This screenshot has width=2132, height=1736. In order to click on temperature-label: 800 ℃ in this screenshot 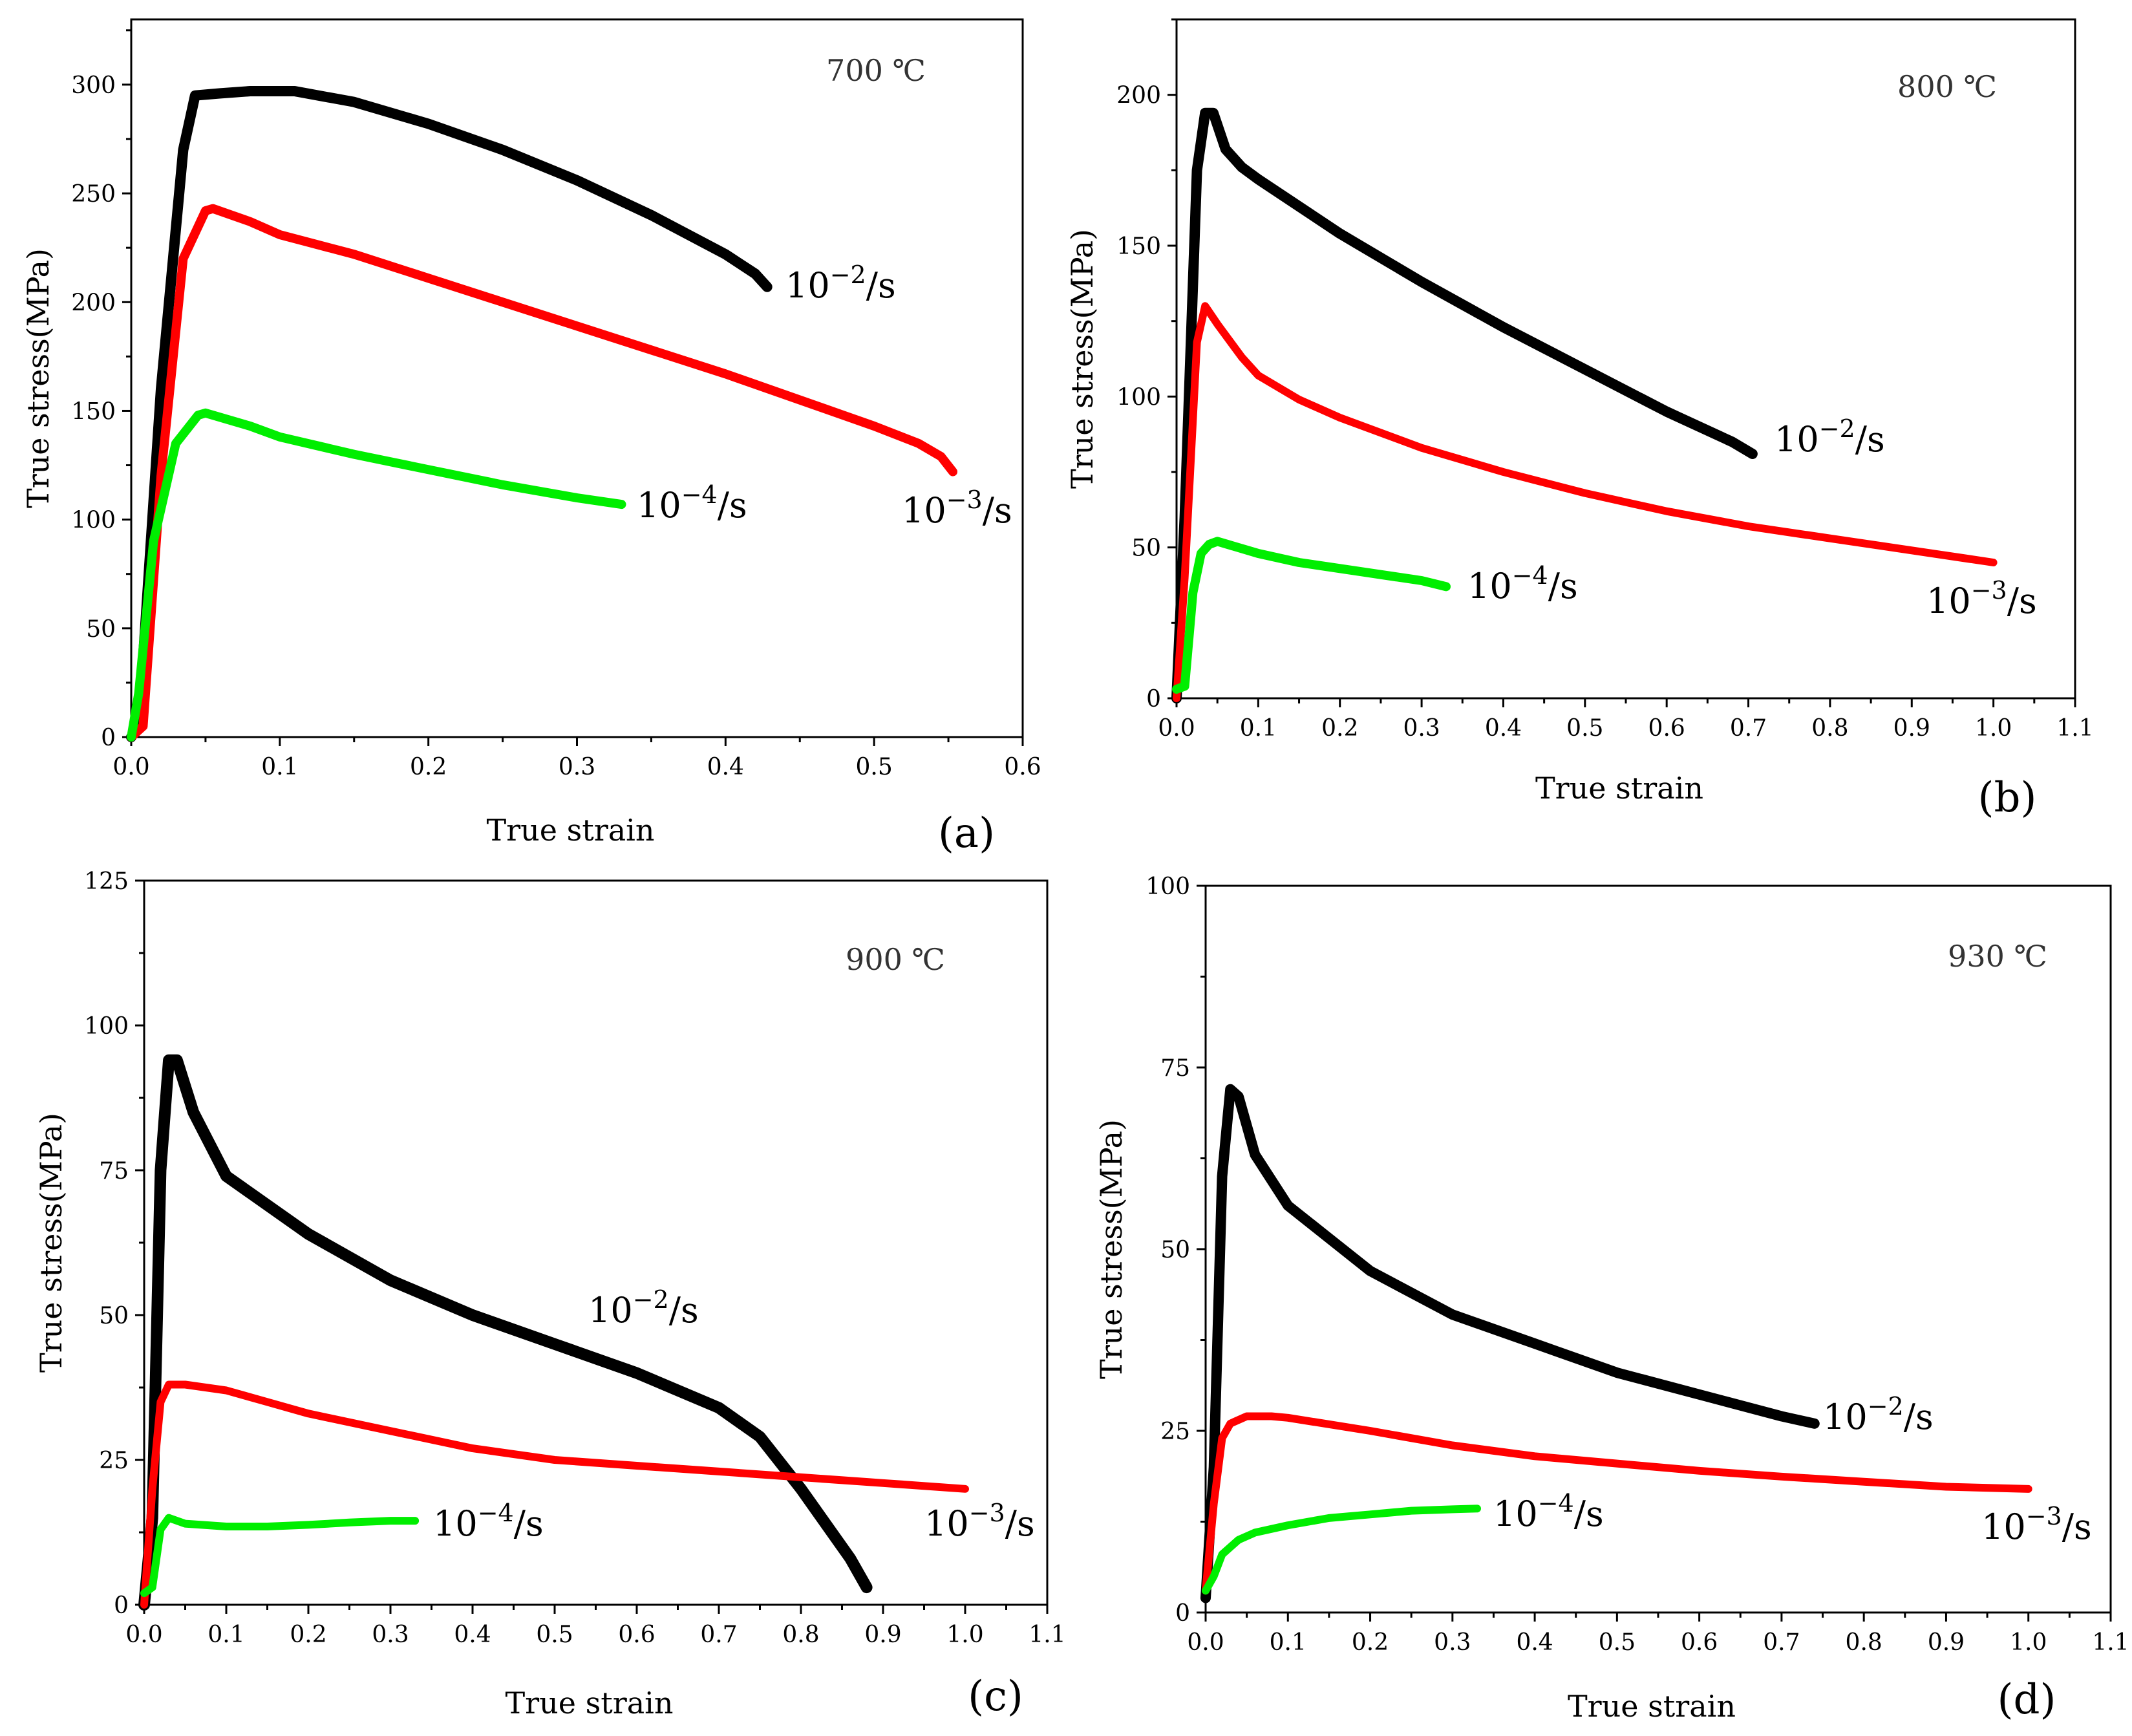, I will do `click(1947, 86)`.